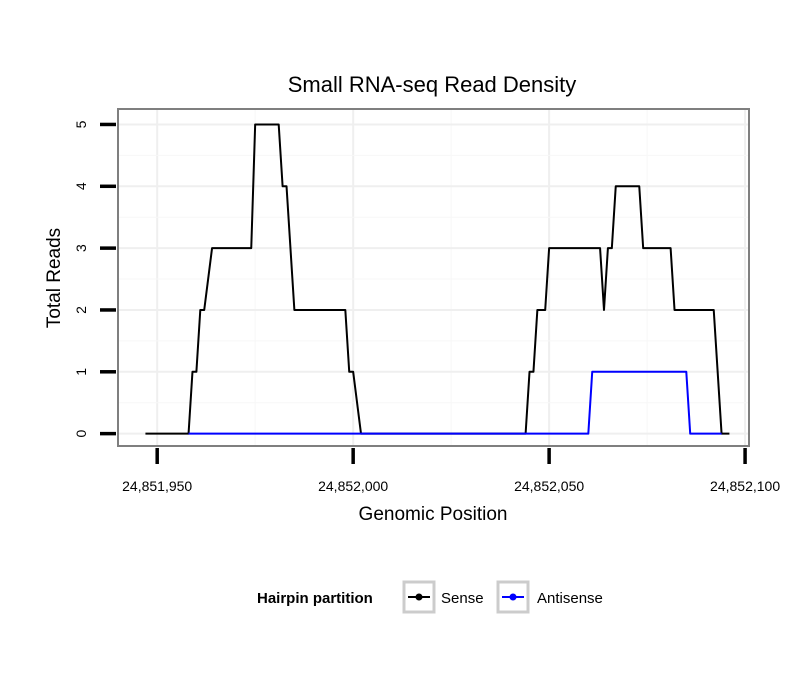 This screenshot has height=690, width=810. I want to click on y-tick-label: 1, so click(81, 372).